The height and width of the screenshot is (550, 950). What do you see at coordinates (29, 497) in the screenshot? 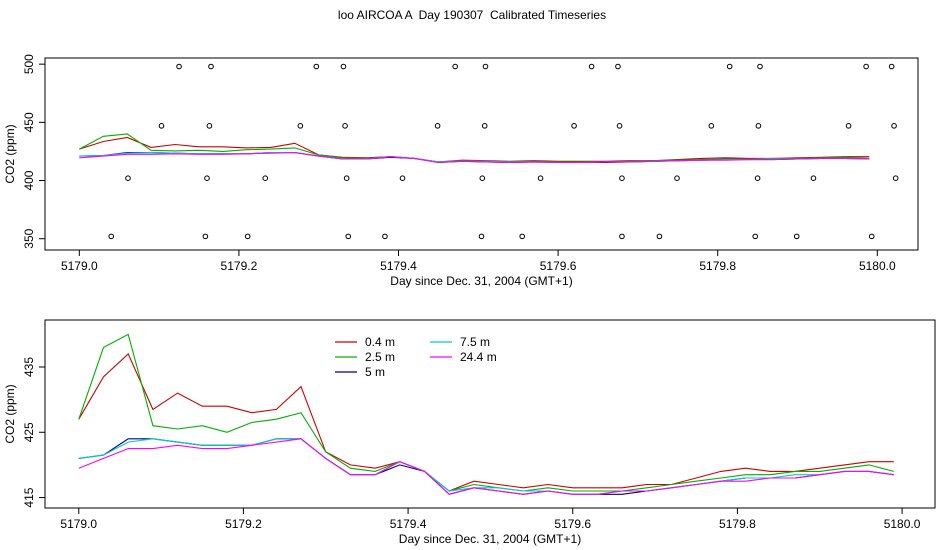
I see `y-tick-label: 415` at bounding box center [29, 497].